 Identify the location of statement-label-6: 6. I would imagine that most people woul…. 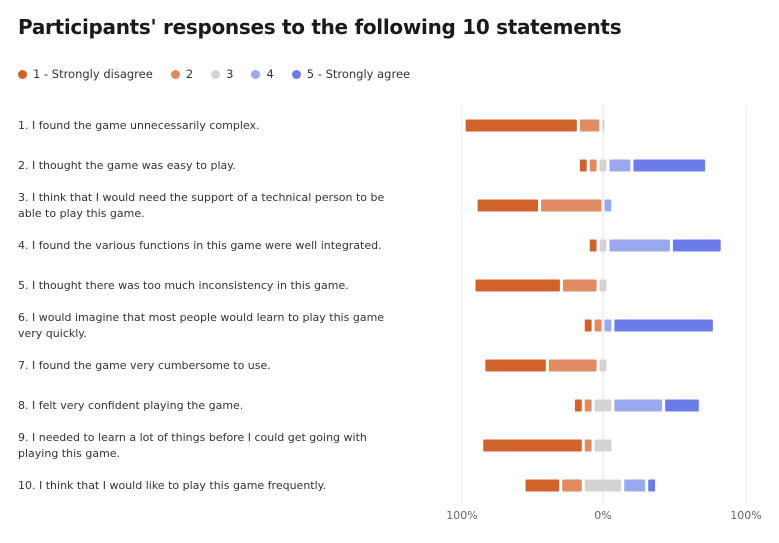
(201, 325).